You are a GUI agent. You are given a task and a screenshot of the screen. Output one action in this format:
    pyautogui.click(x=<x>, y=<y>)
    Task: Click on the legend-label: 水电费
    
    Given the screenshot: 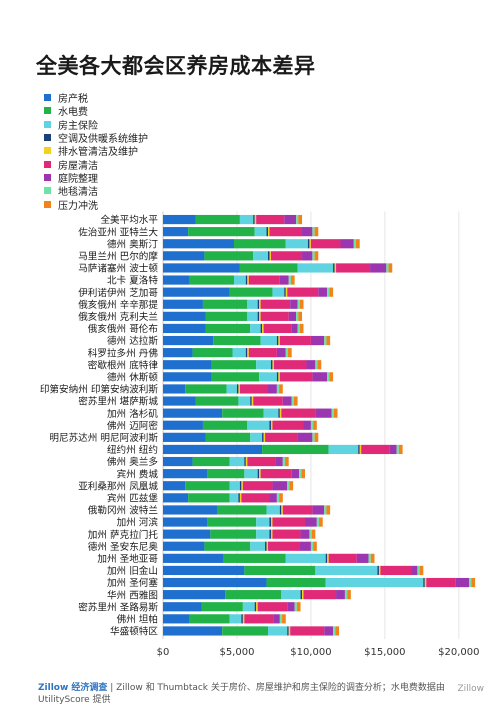 What is the action you would take?
    pyautogui.click(x=73, y=113)
    